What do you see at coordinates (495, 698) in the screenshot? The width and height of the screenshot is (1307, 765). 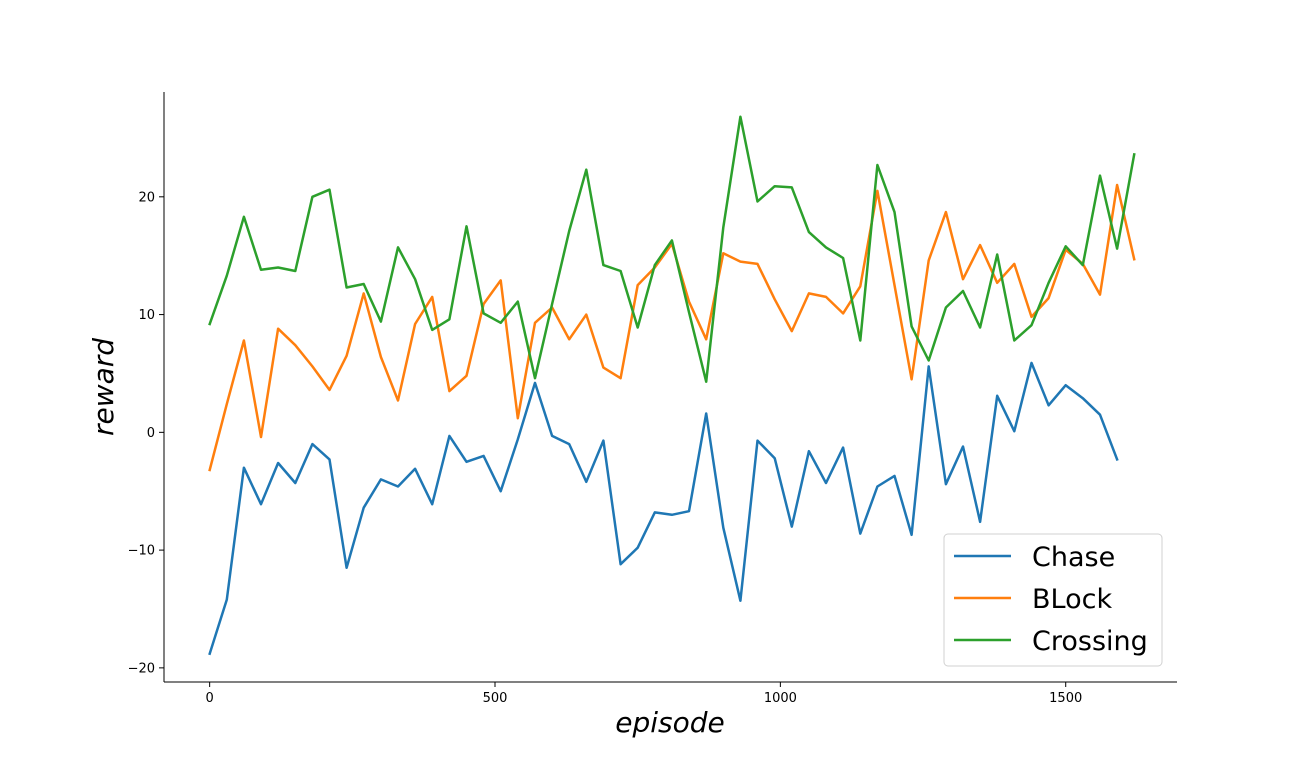 I see `x-tick-label: 500` at bounding box center [495, 698].